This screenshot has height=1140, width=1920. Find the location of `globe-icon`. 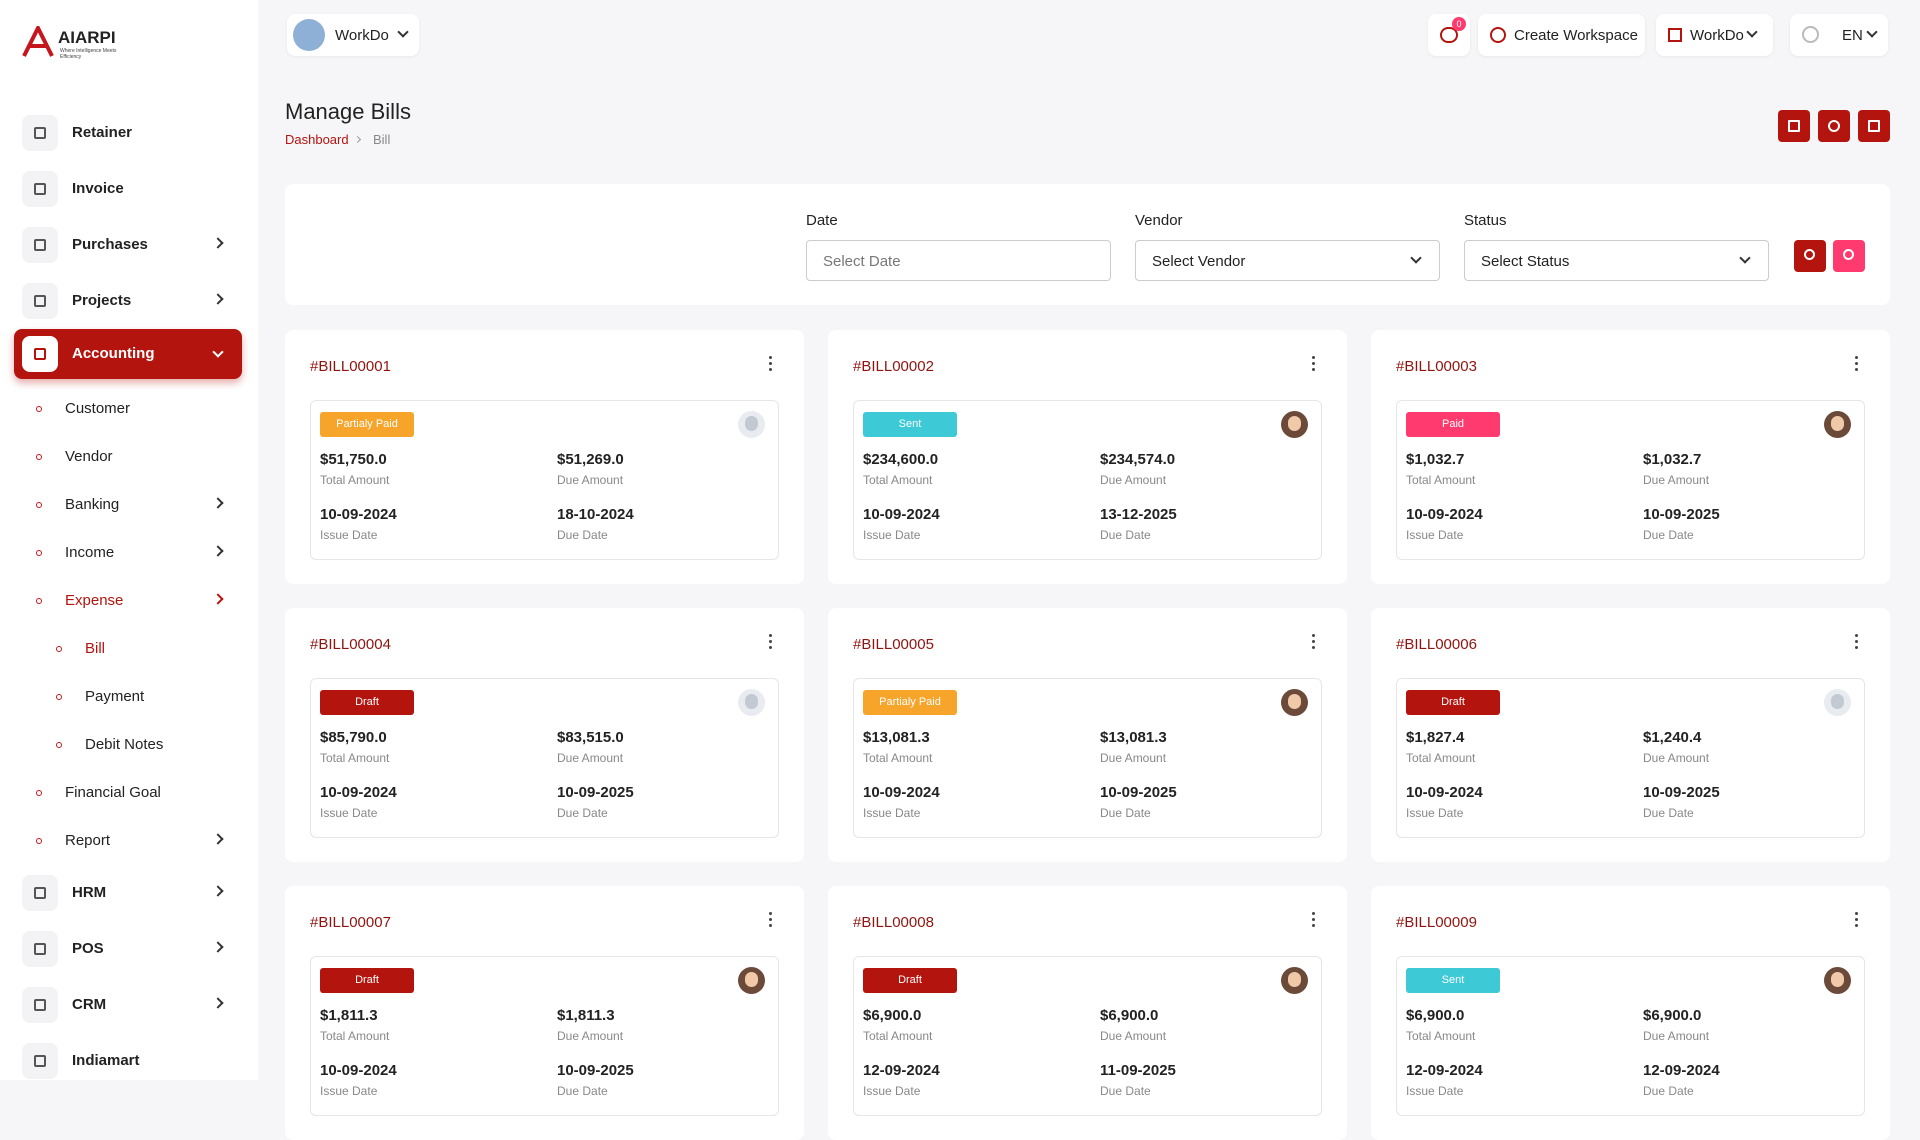

globe-icon is located at coordinates (1810, 34).